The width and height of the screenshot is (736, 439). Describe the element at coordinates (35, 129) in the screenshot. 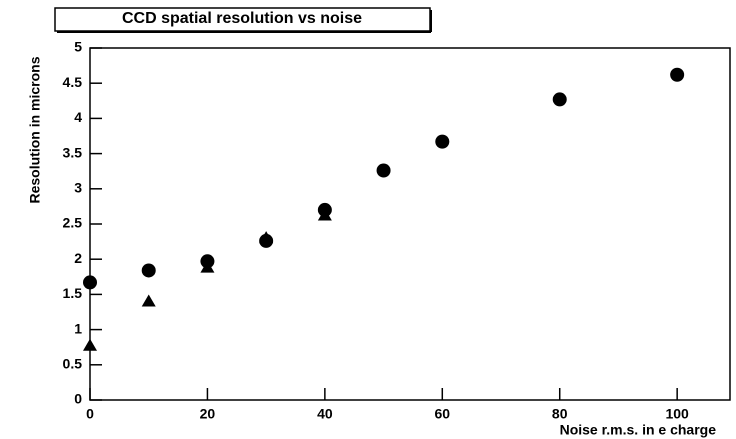

I see `y-axis-label: Resolution in microns` at that location.